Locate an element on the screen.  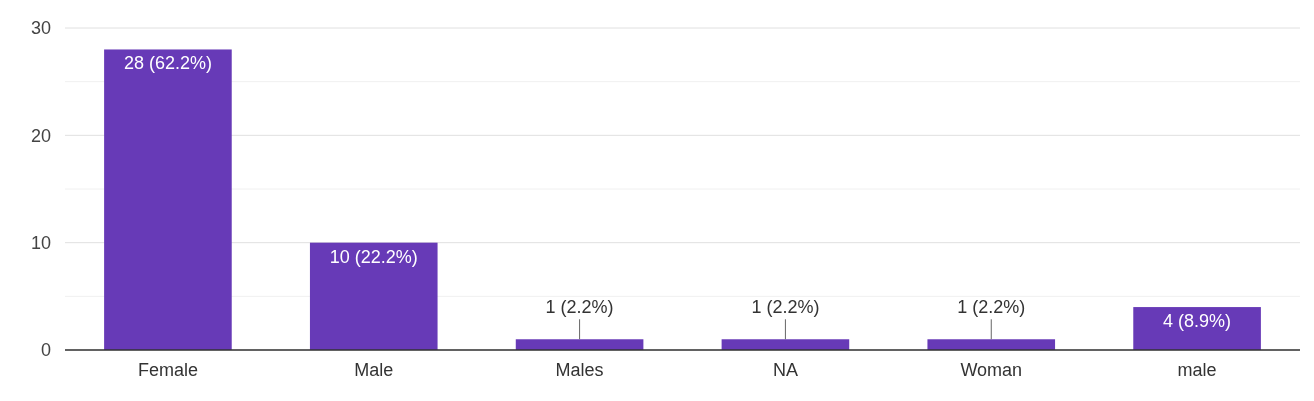
x-tick-label: NA is located at coordinates (785, 370).